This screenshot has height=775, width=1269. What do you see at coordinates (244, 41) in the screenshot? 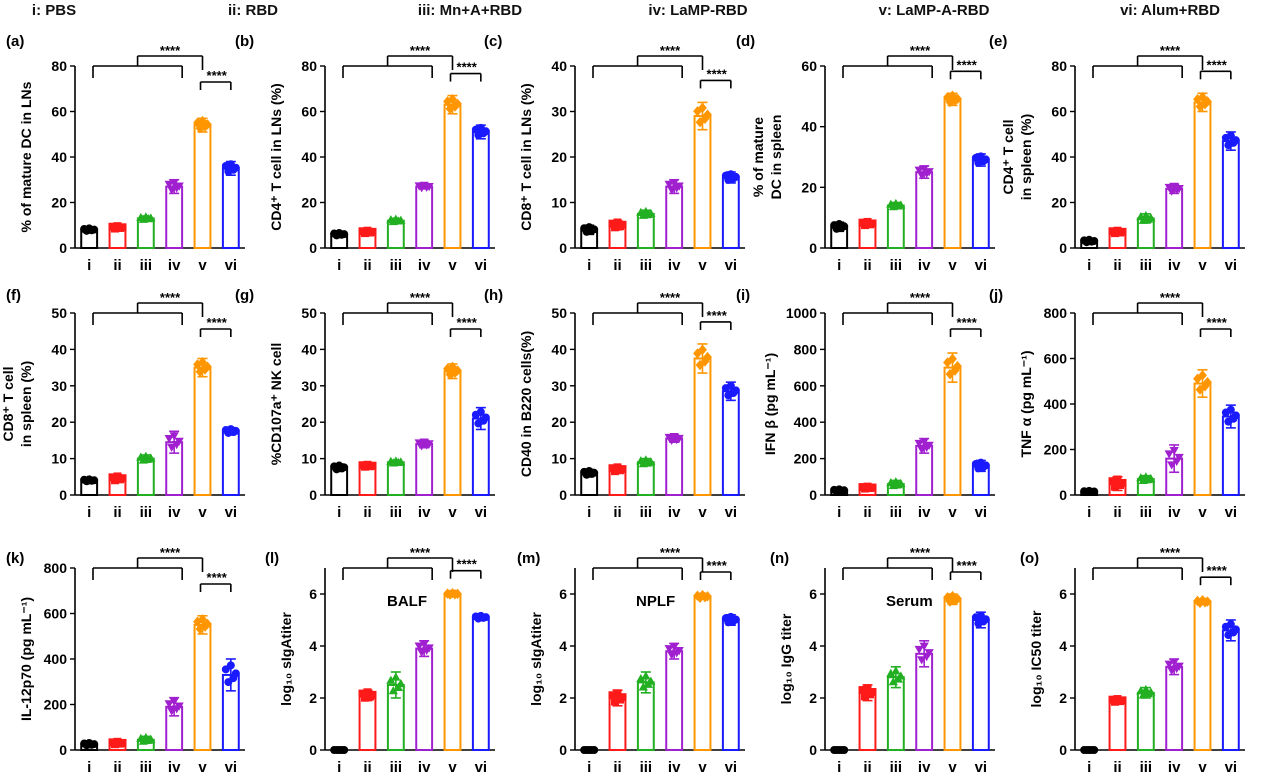
I see `panel-label: (b)` at bounding box center [244, 41].